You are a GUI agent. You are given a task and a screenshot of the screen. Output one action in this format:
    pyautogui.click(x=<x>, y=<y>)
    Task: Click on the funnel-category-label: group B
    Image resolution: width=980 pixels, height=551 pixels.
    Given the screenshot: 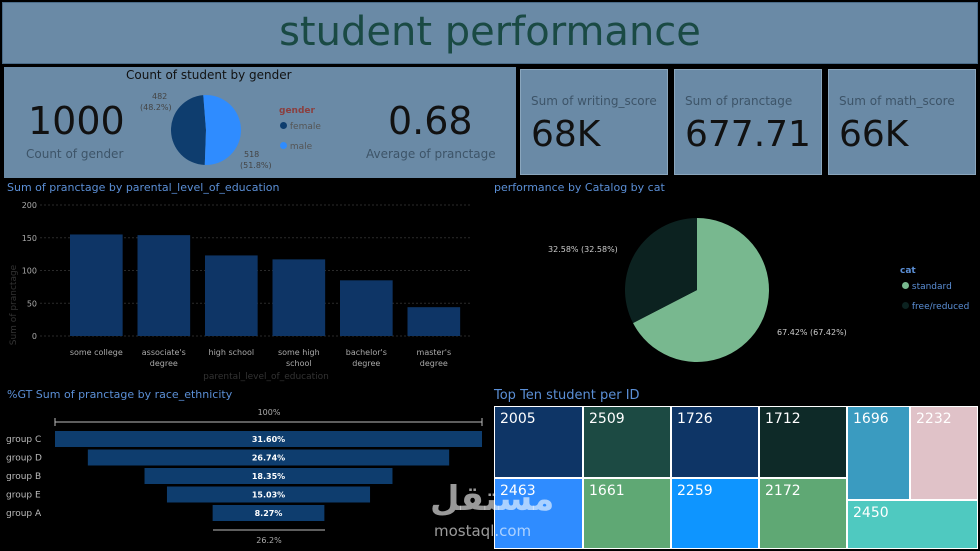 What is the action you would take?
    pyautogui.click(x=23, y=477)
    